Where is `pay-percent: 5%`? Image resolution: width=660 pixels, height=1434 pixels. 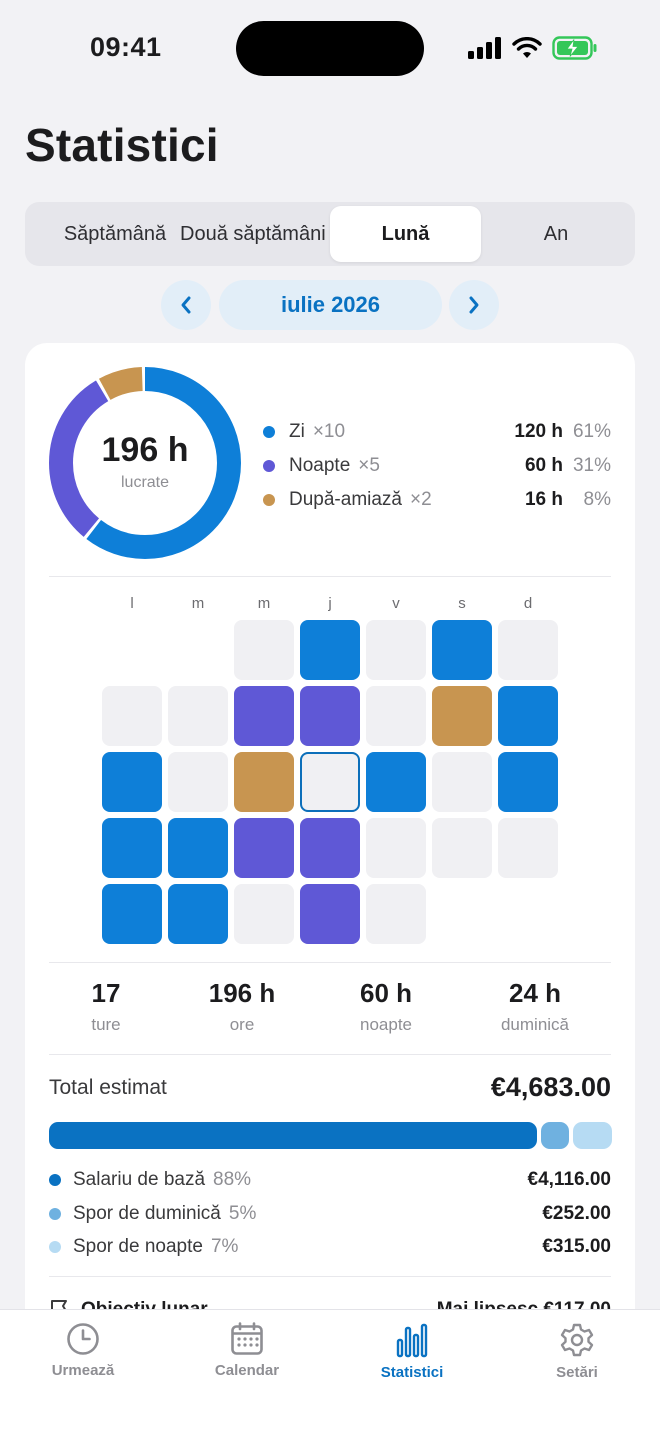
pay-percent: 5% is located at coordinates (242, 1213).